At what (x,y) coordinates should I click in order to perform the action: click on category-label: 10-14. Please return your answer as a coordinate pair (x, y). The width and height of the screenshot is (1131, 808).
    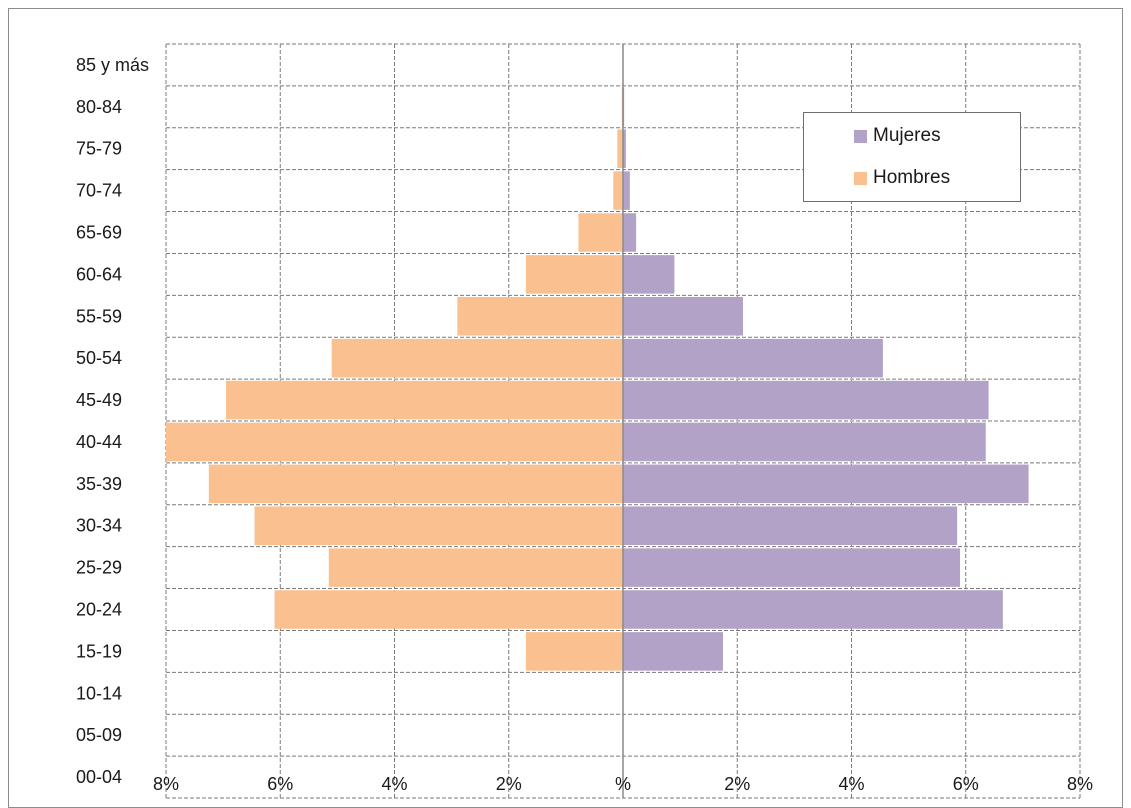
    Looking at the image, I should click on (99, 693).